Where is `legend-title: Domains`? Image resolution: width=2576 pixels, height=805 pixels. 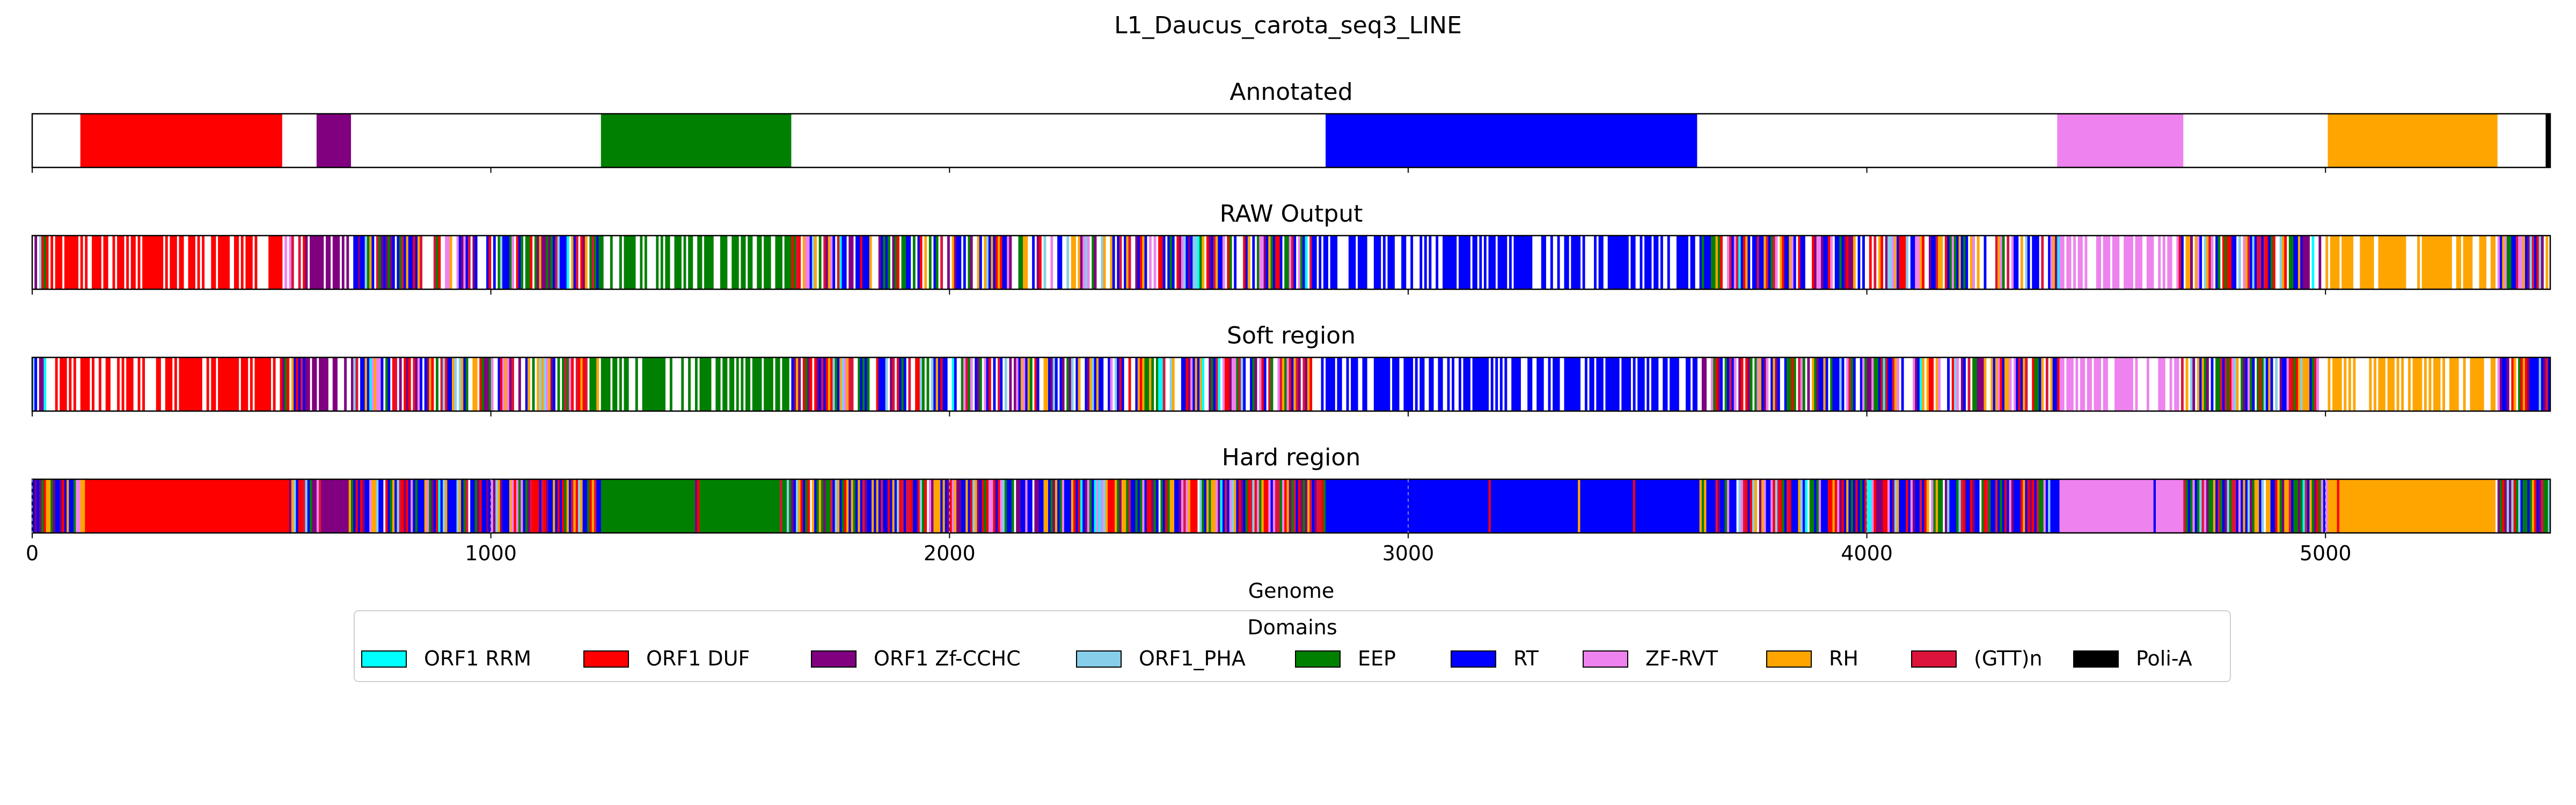 legend-title: Domains is located at coordinates (1292, 627).